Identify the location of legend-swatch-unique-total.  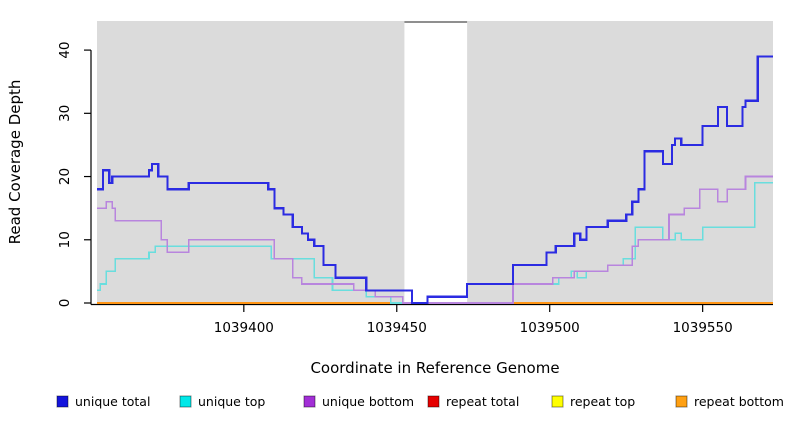
(62, 401).